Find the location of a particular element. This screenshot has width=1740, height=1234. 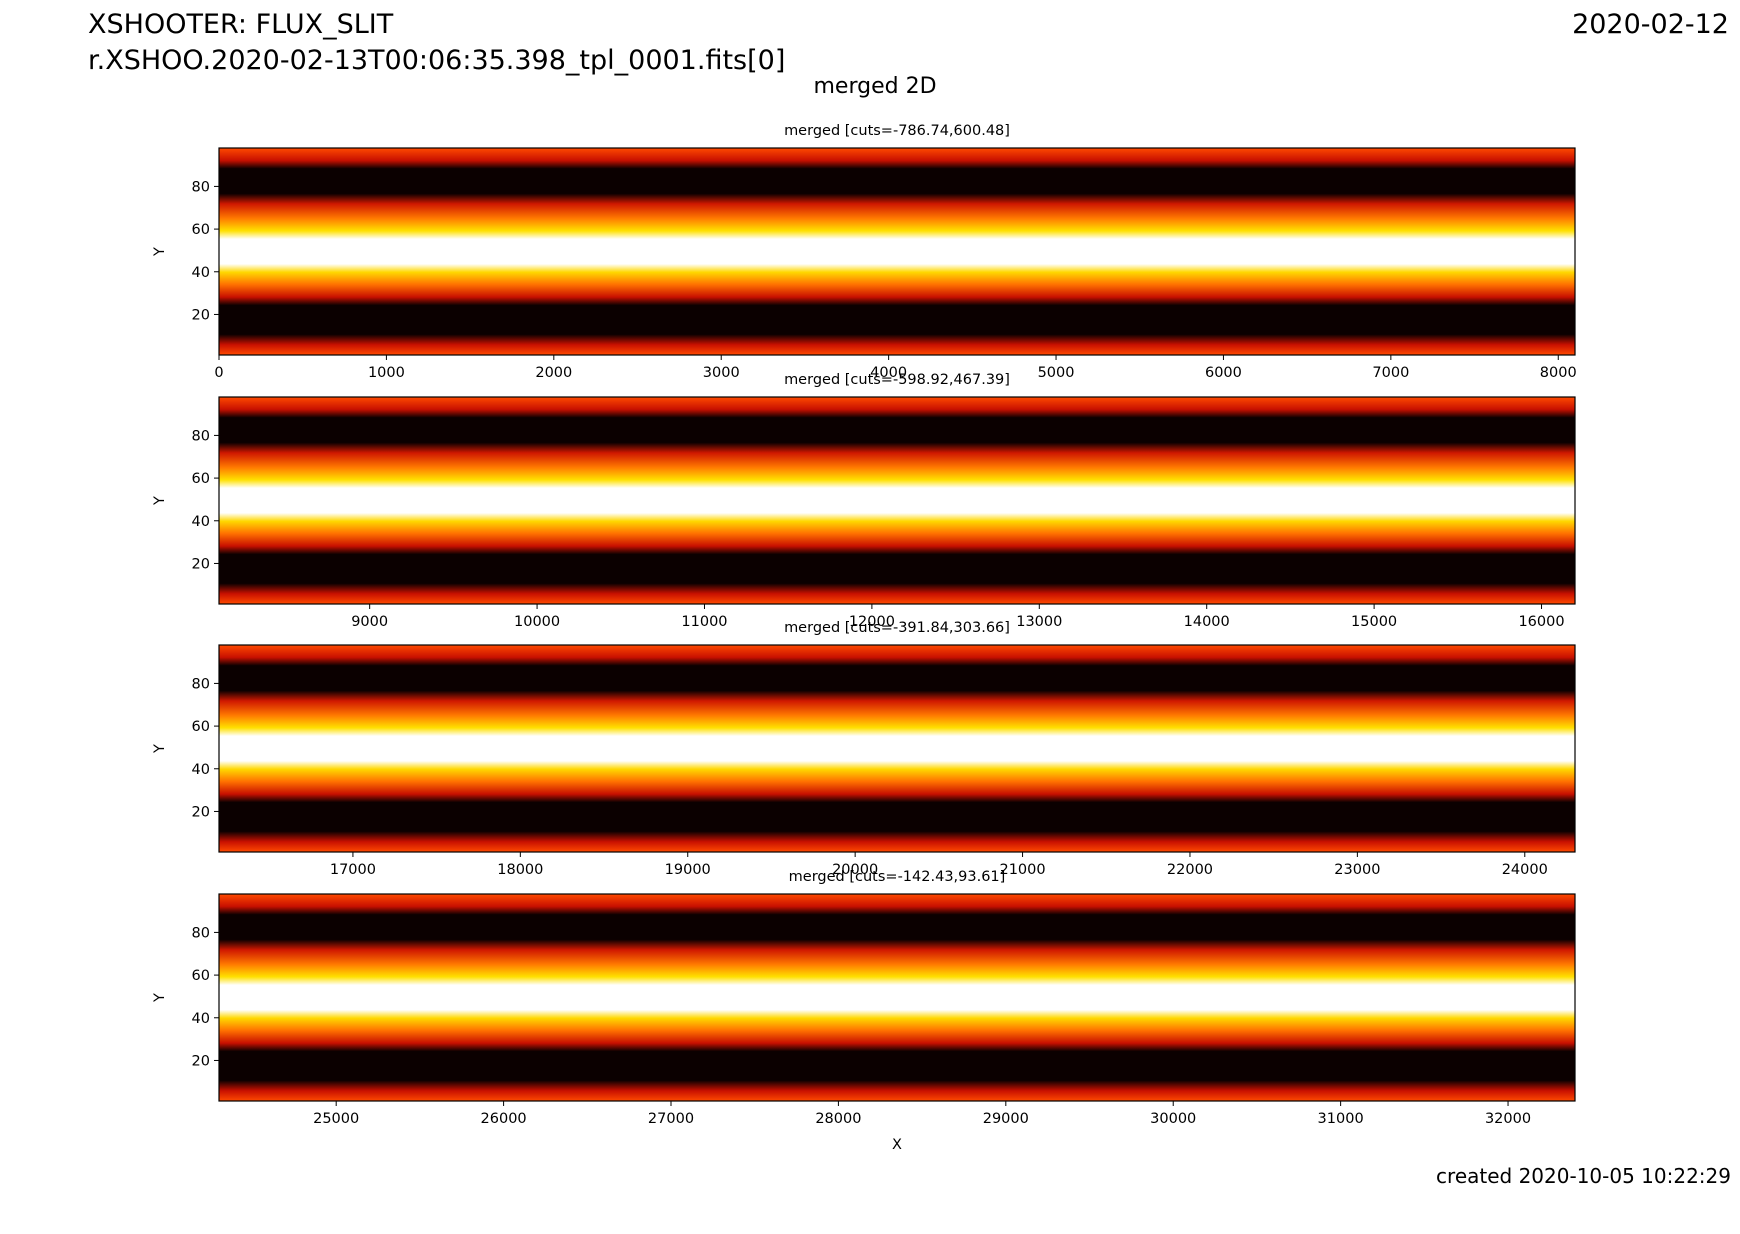

x-tick-label: 16000 is located at coordinates (1541, 622).